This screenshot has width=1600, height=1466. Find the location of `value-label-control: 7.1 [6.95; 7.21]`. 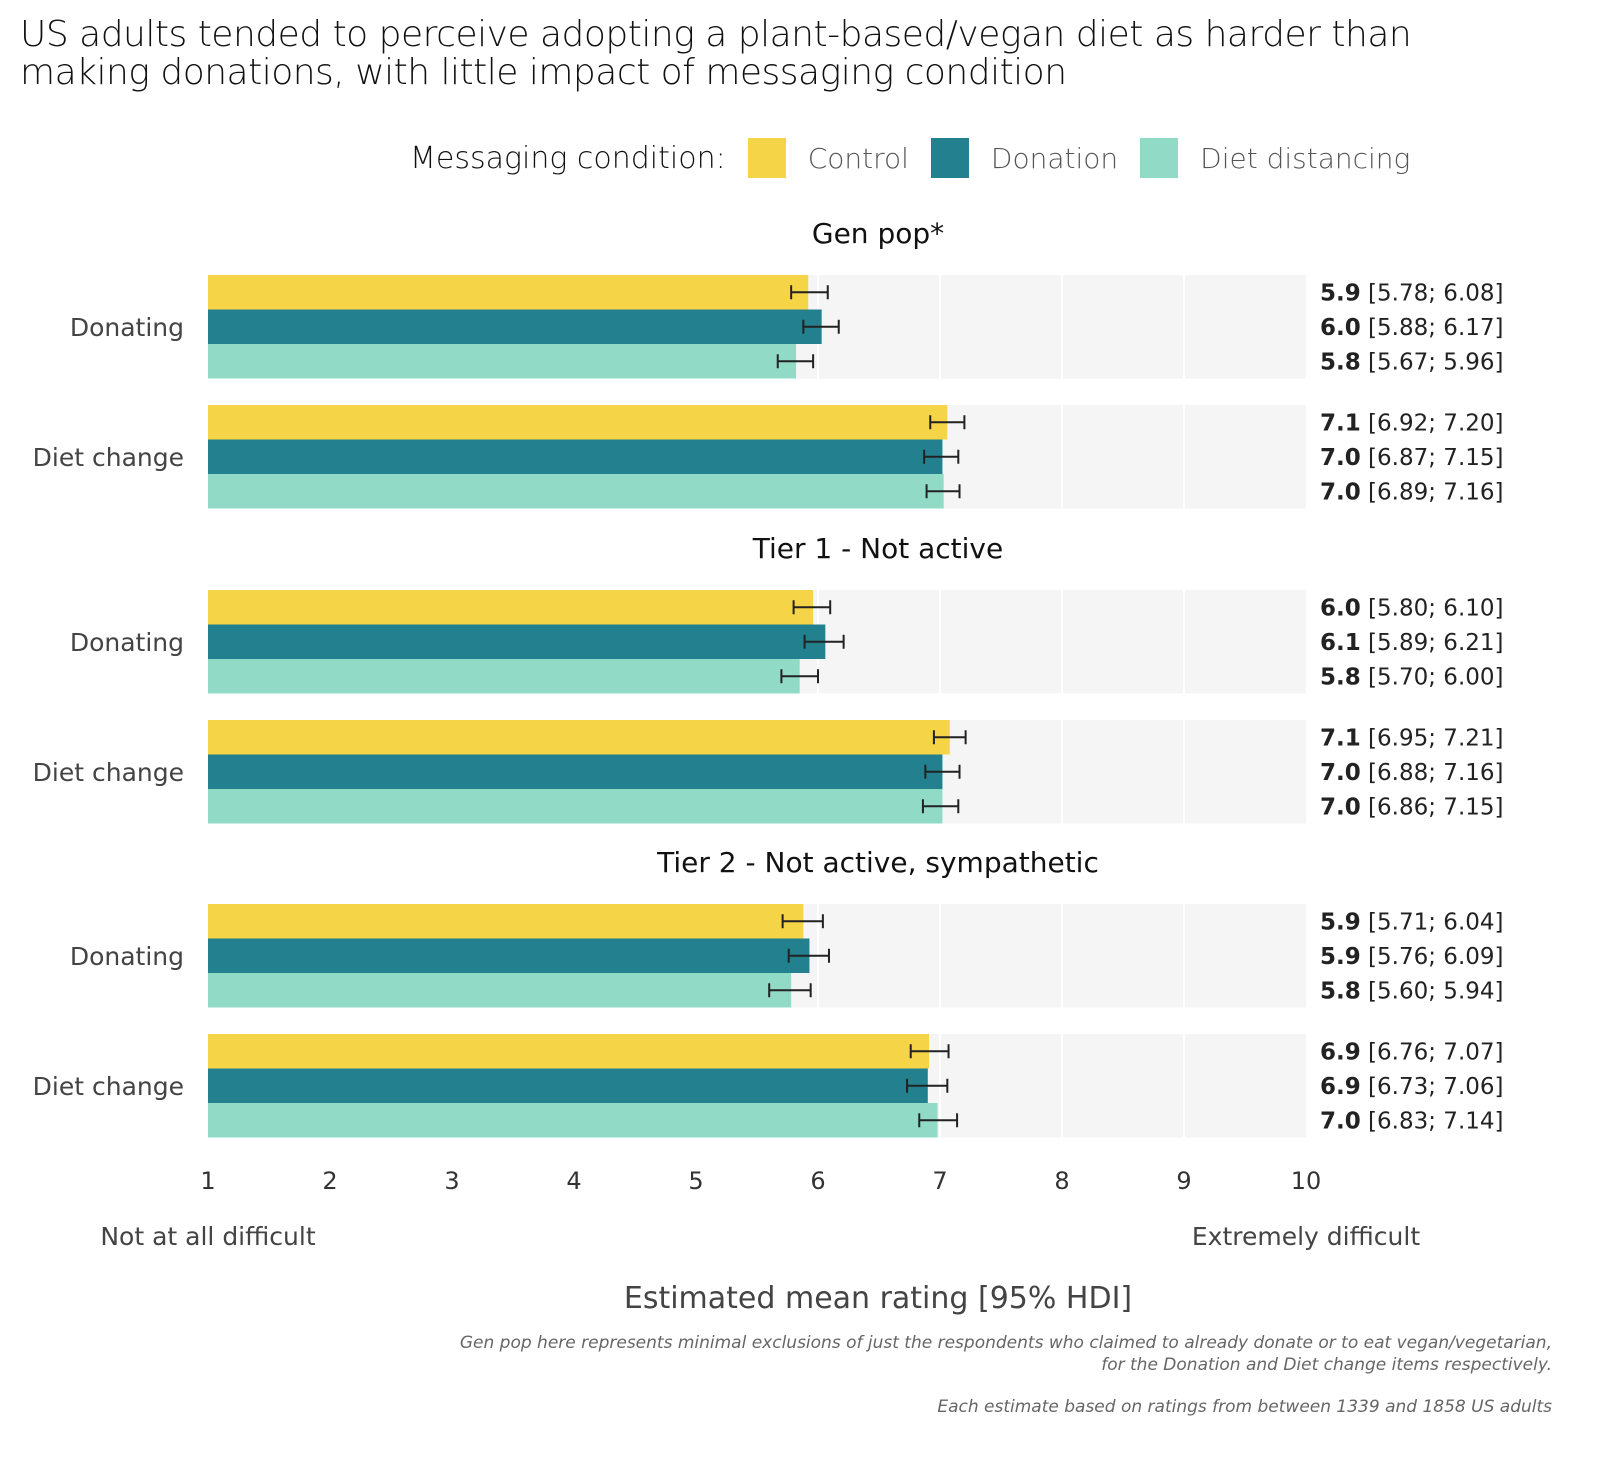

value-label-control: 7.1 [6.95; 7.21] is located at coordinates (1412, 738).